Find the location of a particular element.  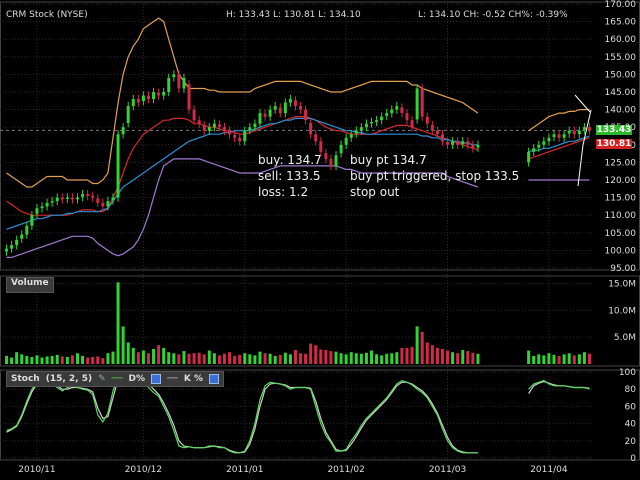

last-price-box: 133.43 is located at coordinates (614, 130).